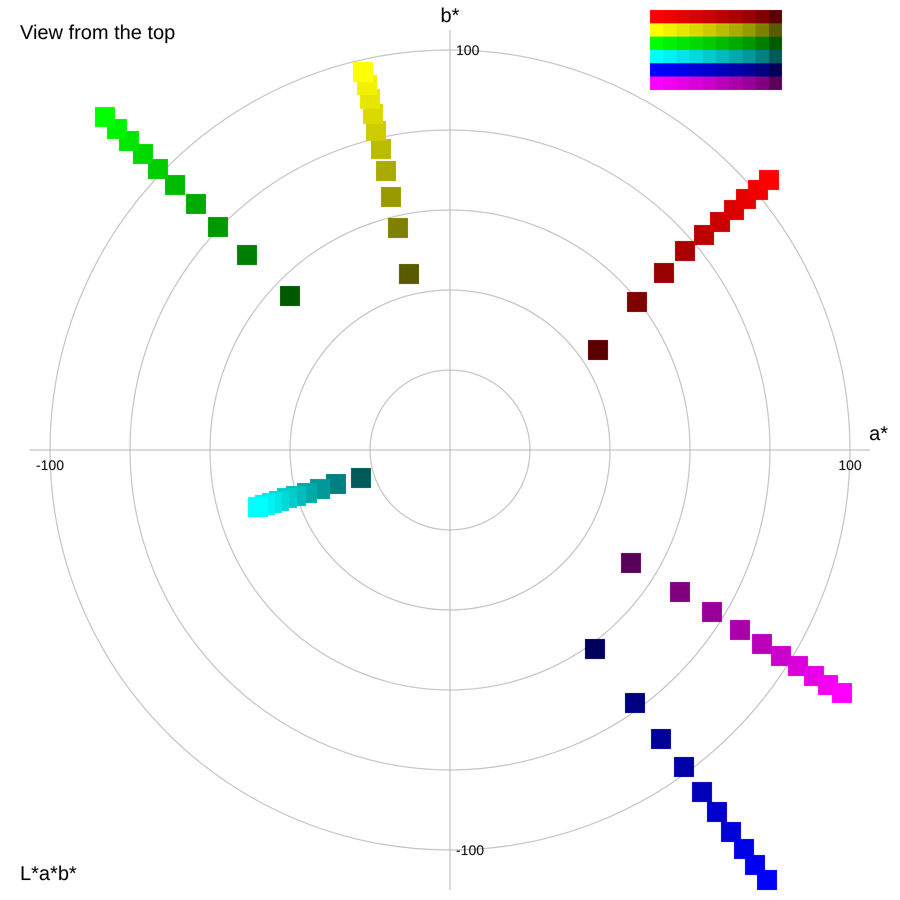 The height and width of the screenshot is (900, 900). I want to click on y-axis-title: b*, so click(450, 16).